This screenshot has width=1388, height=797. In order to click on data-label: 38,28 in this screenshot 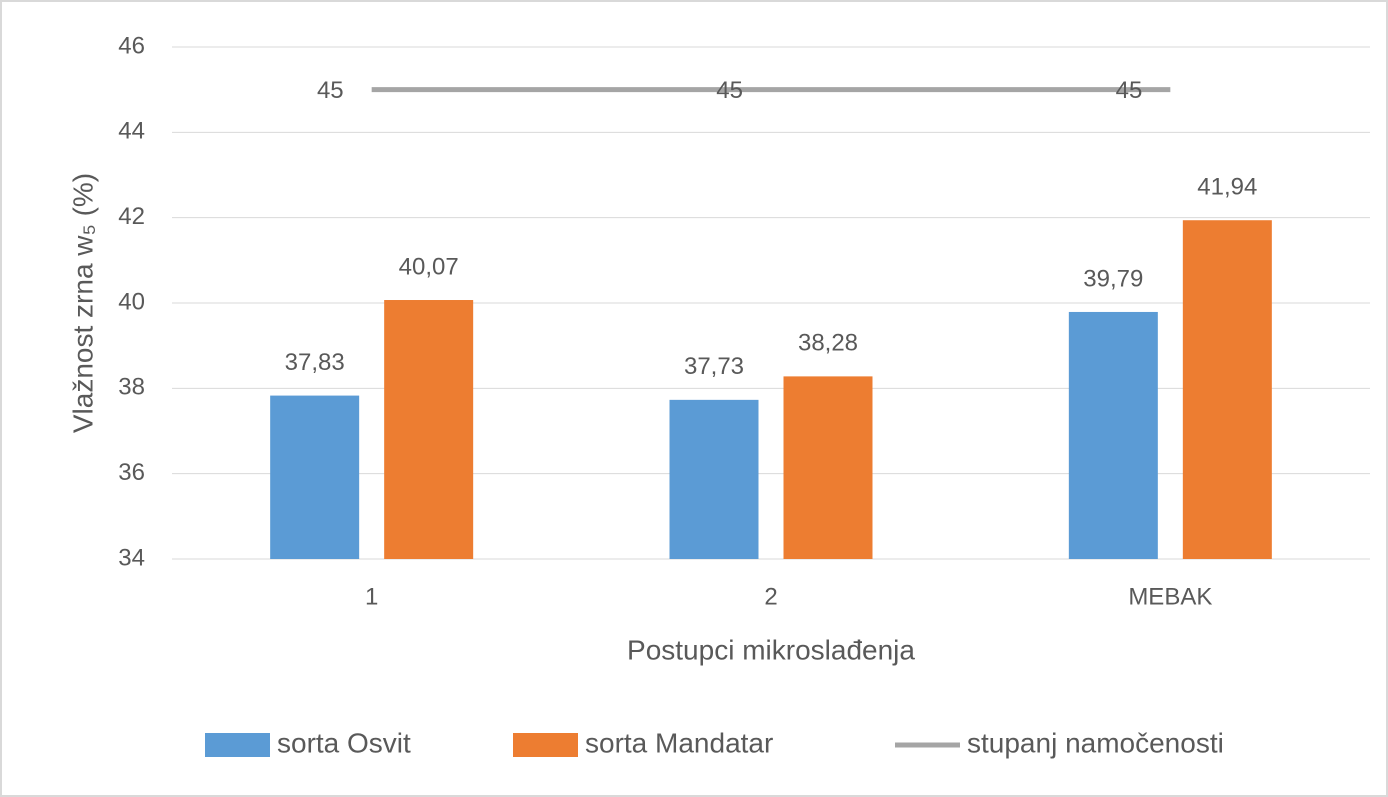, I will do `click(828, 343)`.